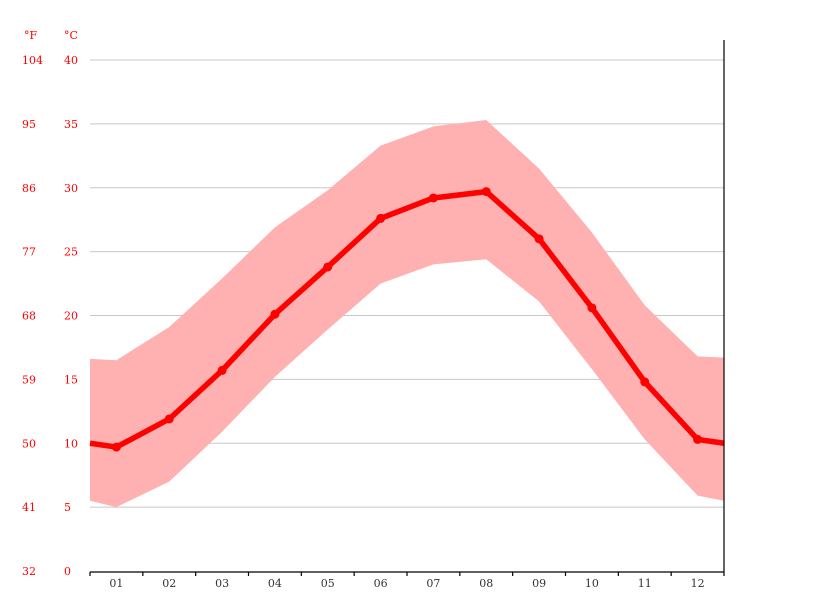  Describe the element at coordinates (222, 583) in the screenshot. I see `x-tick-label: 03` at that location.